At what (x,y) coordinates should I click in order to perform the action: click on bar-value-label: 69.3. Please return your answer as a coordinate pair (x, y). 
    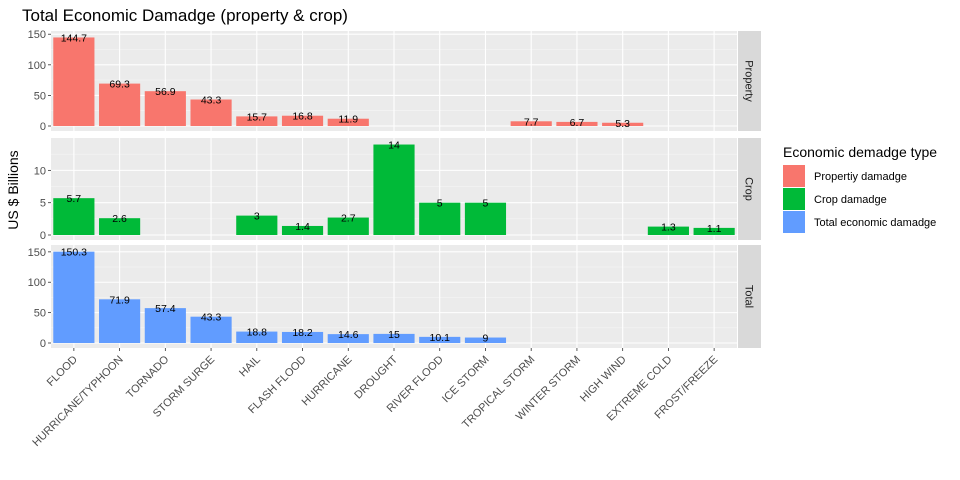
    Looking at the image, I should click on (119, 85).